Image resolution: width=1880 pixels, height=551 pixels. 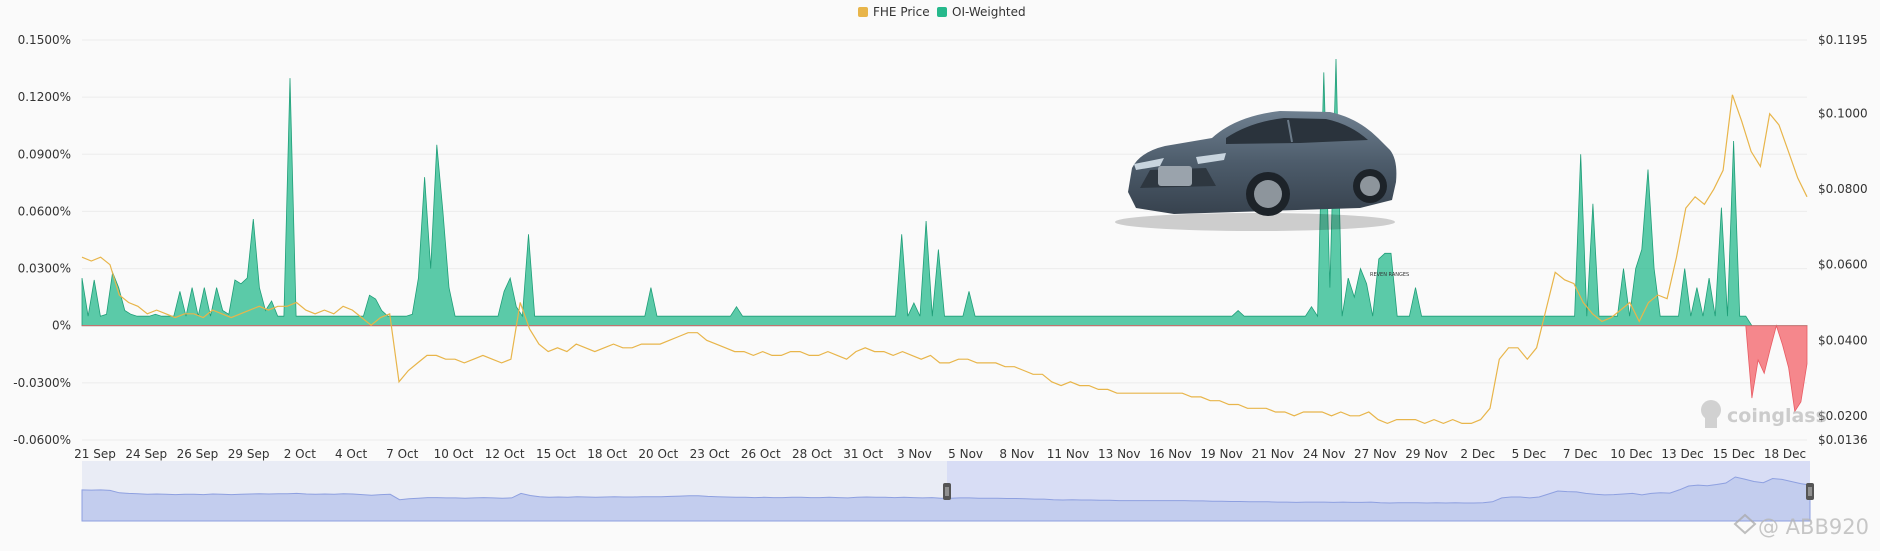 I want to click on author-watermark: @ ABB920, so click(x=1801, y=526).